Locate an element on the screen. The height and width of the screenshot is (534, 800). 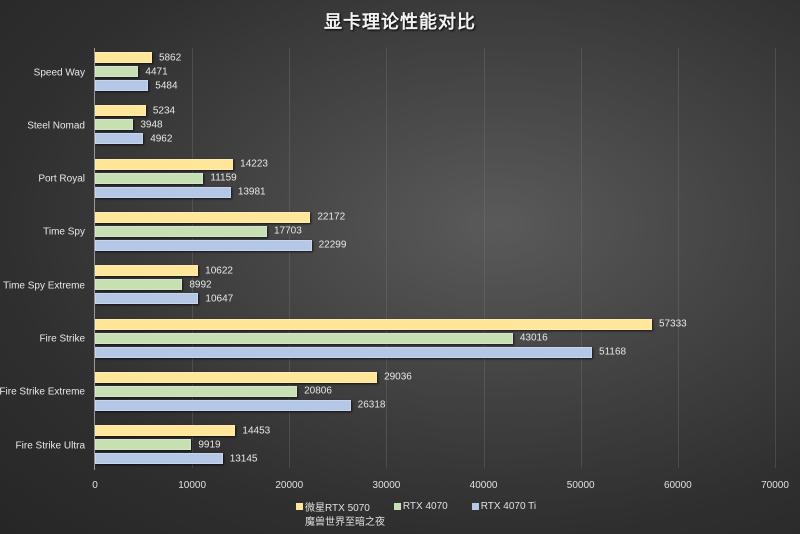
data-label: 13981 is located at coordinates (251, 192).